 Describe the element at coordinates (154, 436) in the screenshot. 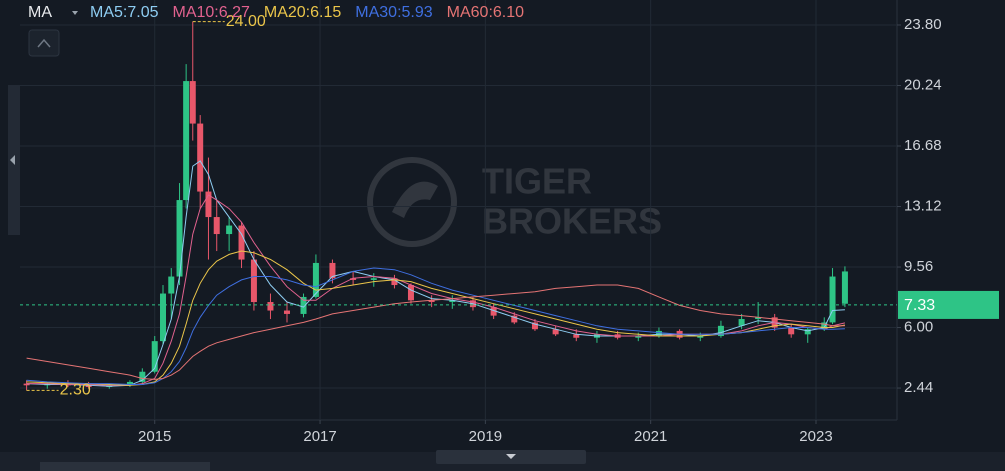

I see `x-tick-label: 2015` at that location.